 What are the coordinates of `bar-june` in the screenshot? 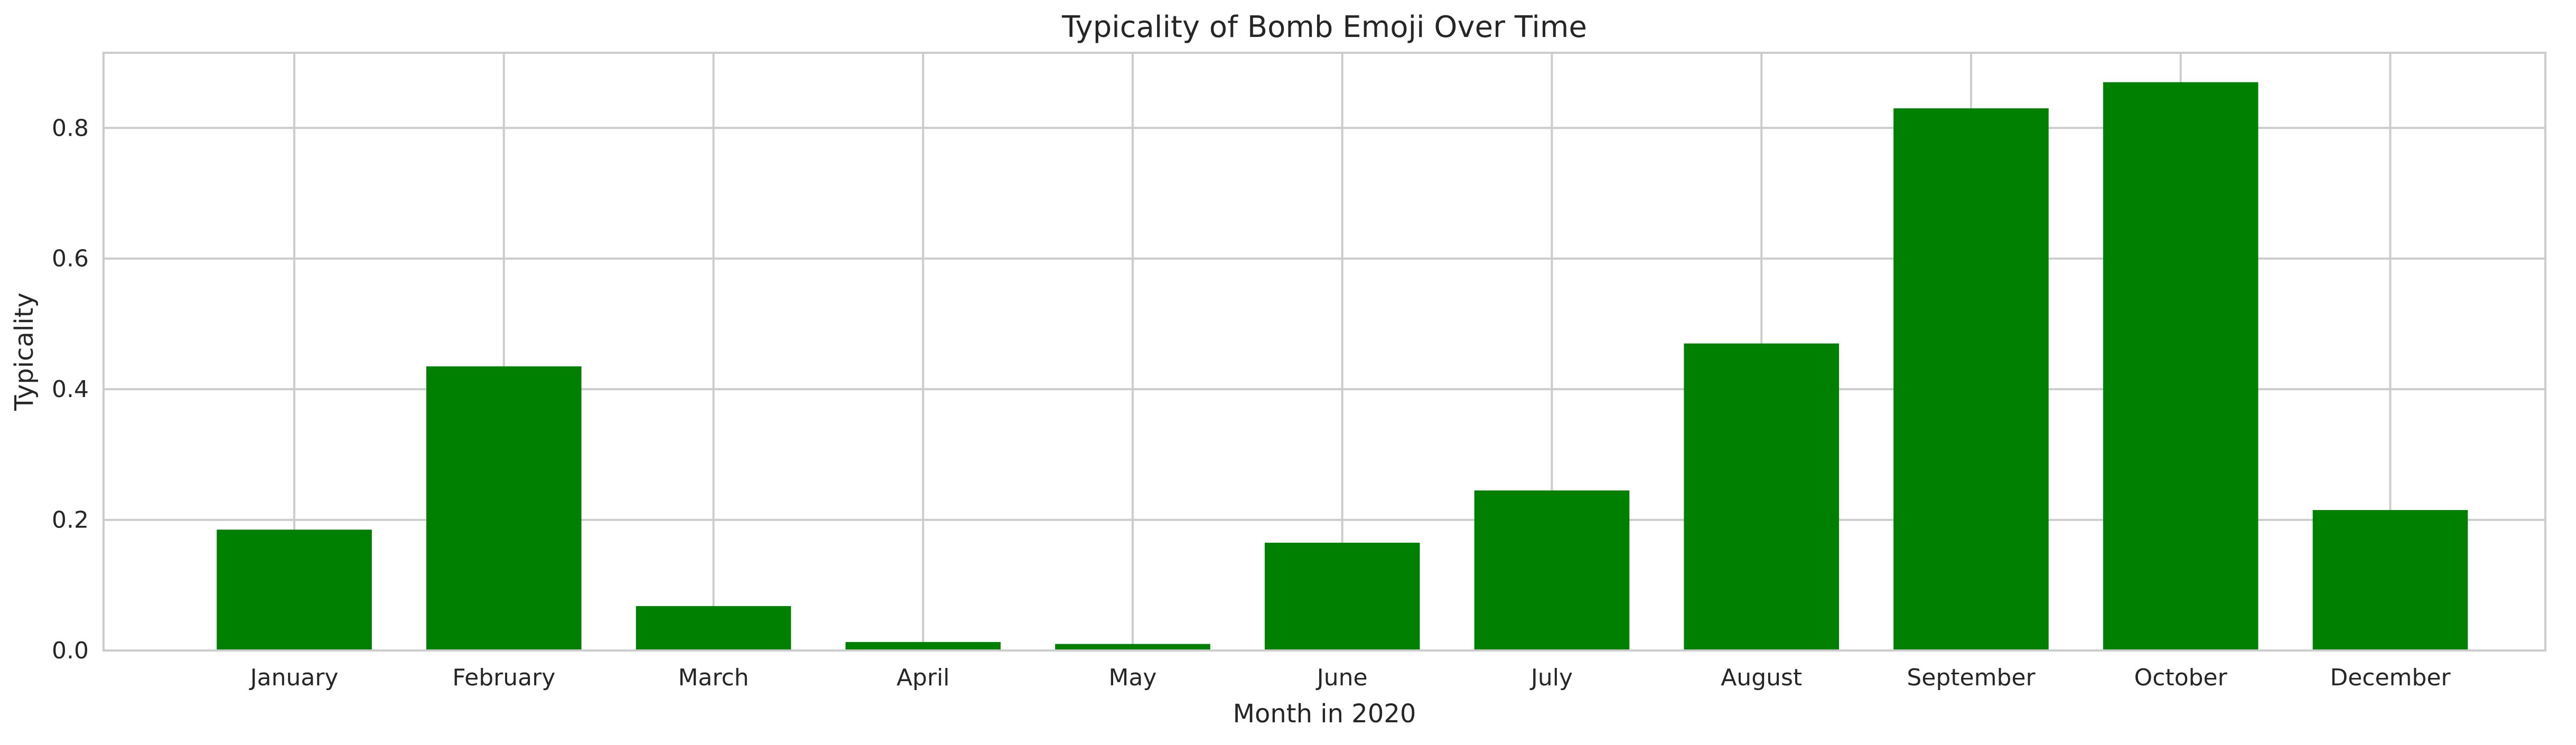 It's located at (1342, 596).